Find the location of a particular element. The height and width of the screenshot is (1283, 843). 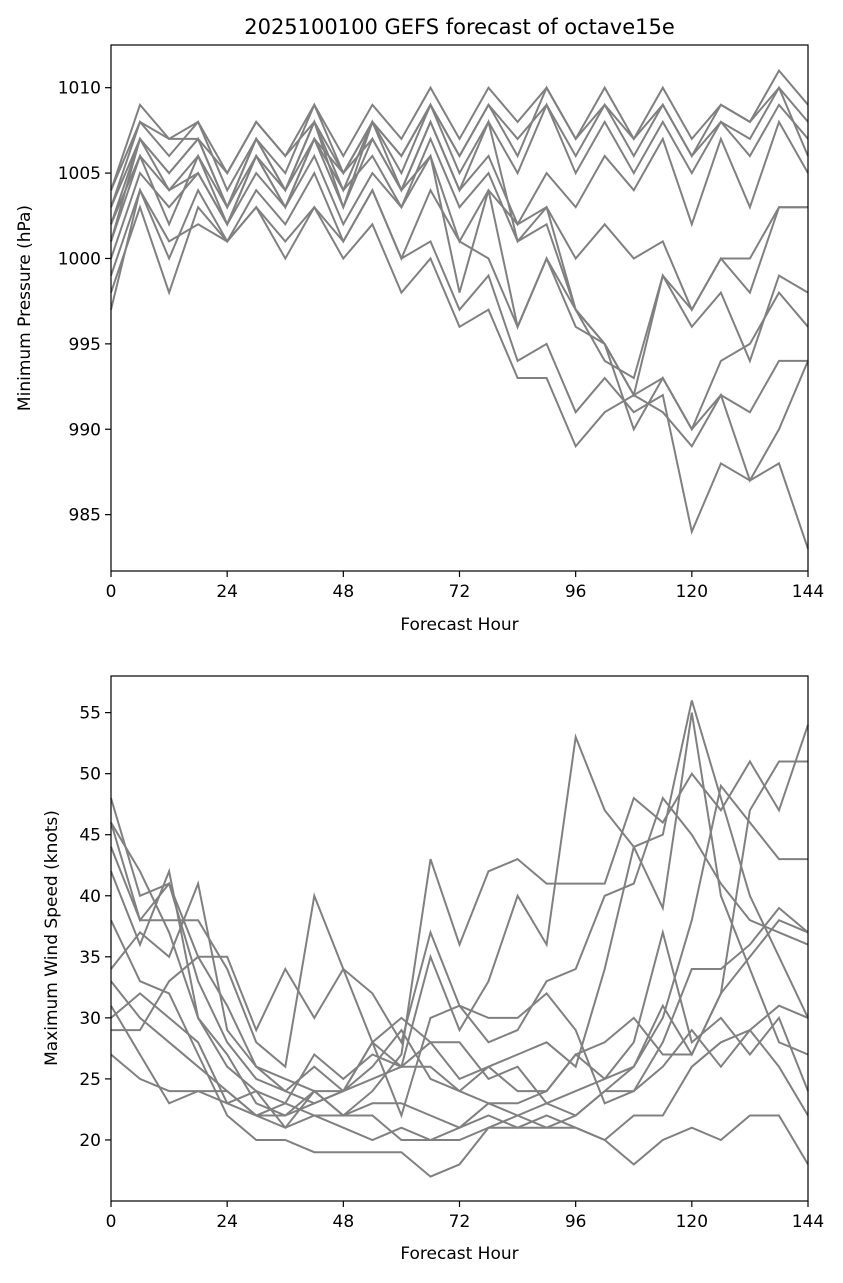

wind-y-label: Maximum Wind Speed (knots) is located at coordinates (52, 938).